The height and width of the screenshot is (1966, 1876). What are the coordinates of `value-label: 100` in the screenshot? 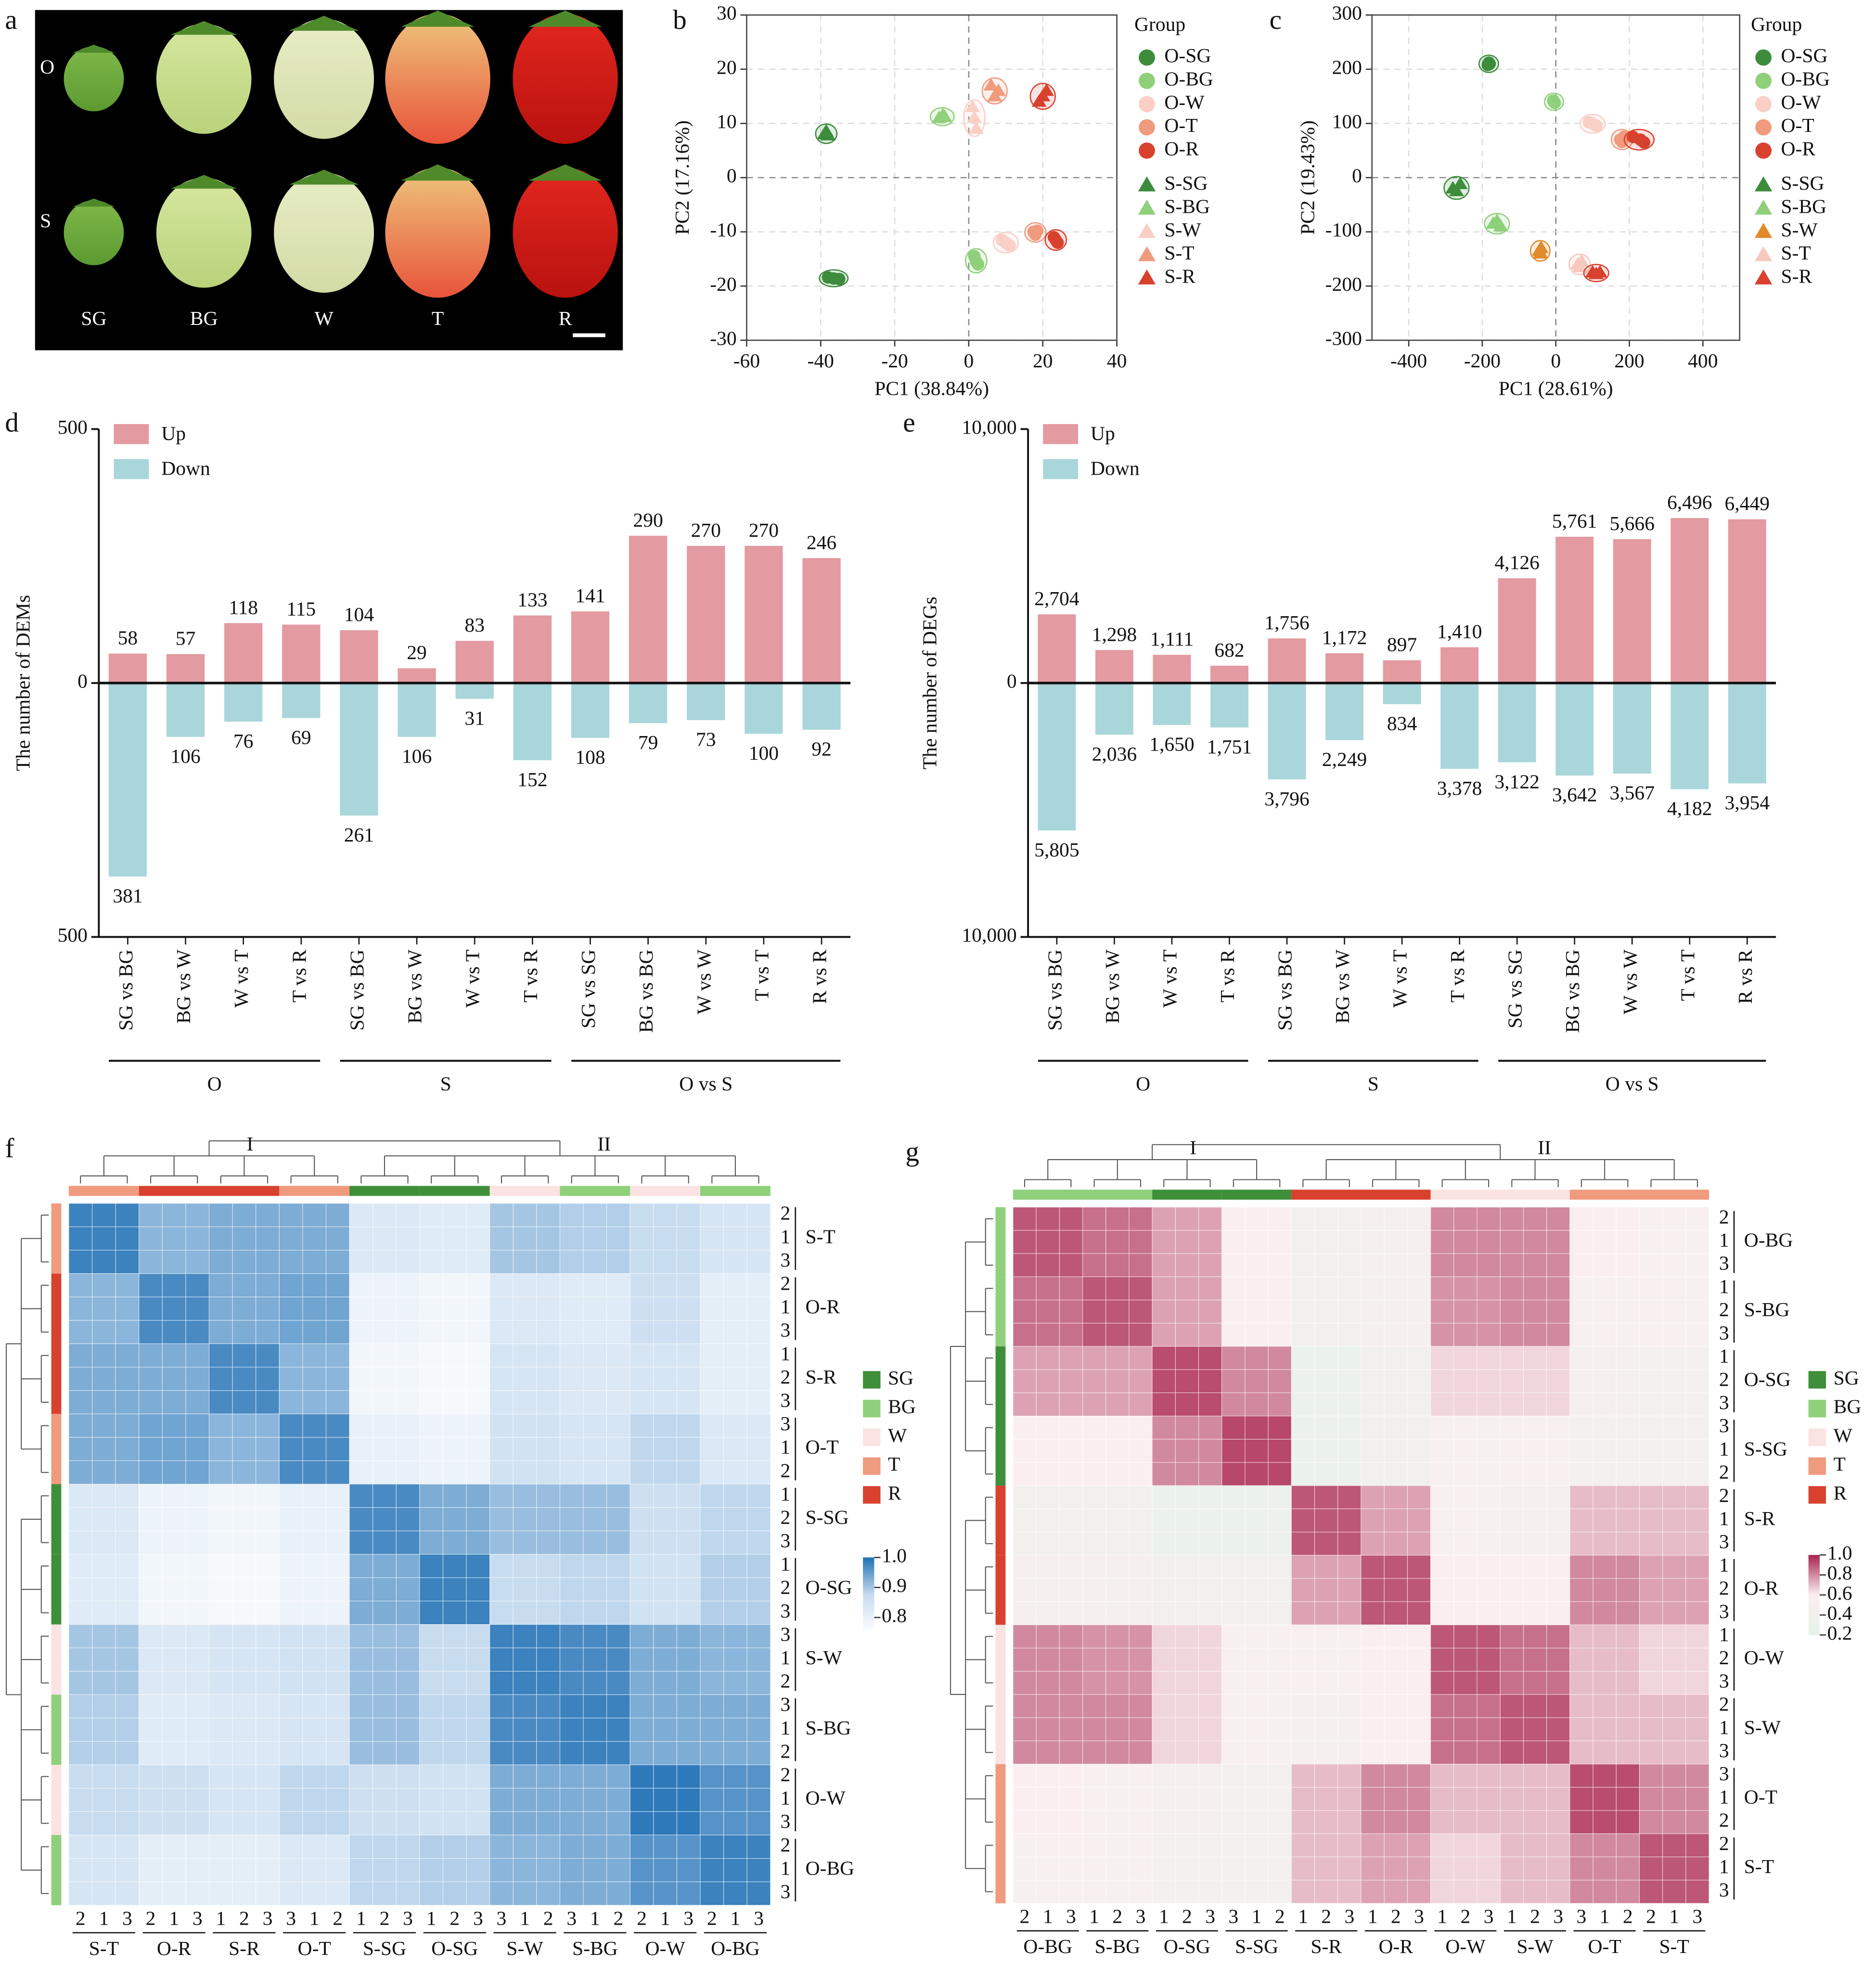 It's located at (764, 753).